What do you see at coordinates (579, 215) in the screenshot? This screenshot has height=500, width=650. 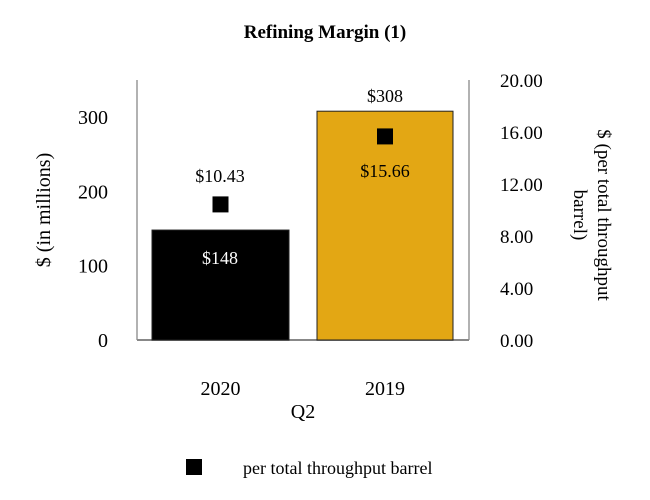 I see `y2-axis-label: barrel)` at bounding box center [579, 215].